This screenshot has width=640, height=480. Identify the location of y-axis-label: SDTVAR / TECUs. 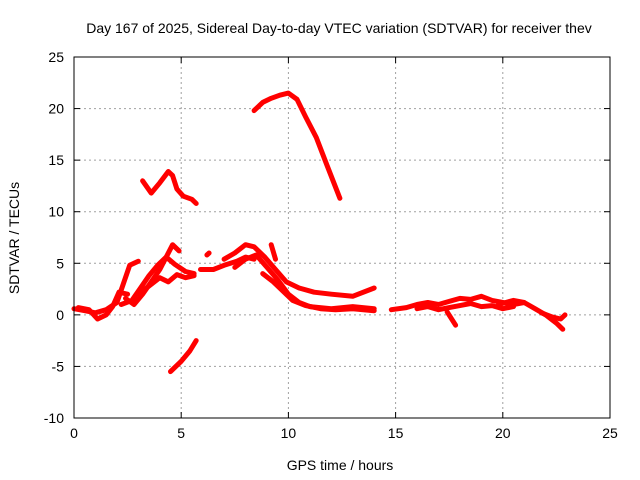
(14, 238).